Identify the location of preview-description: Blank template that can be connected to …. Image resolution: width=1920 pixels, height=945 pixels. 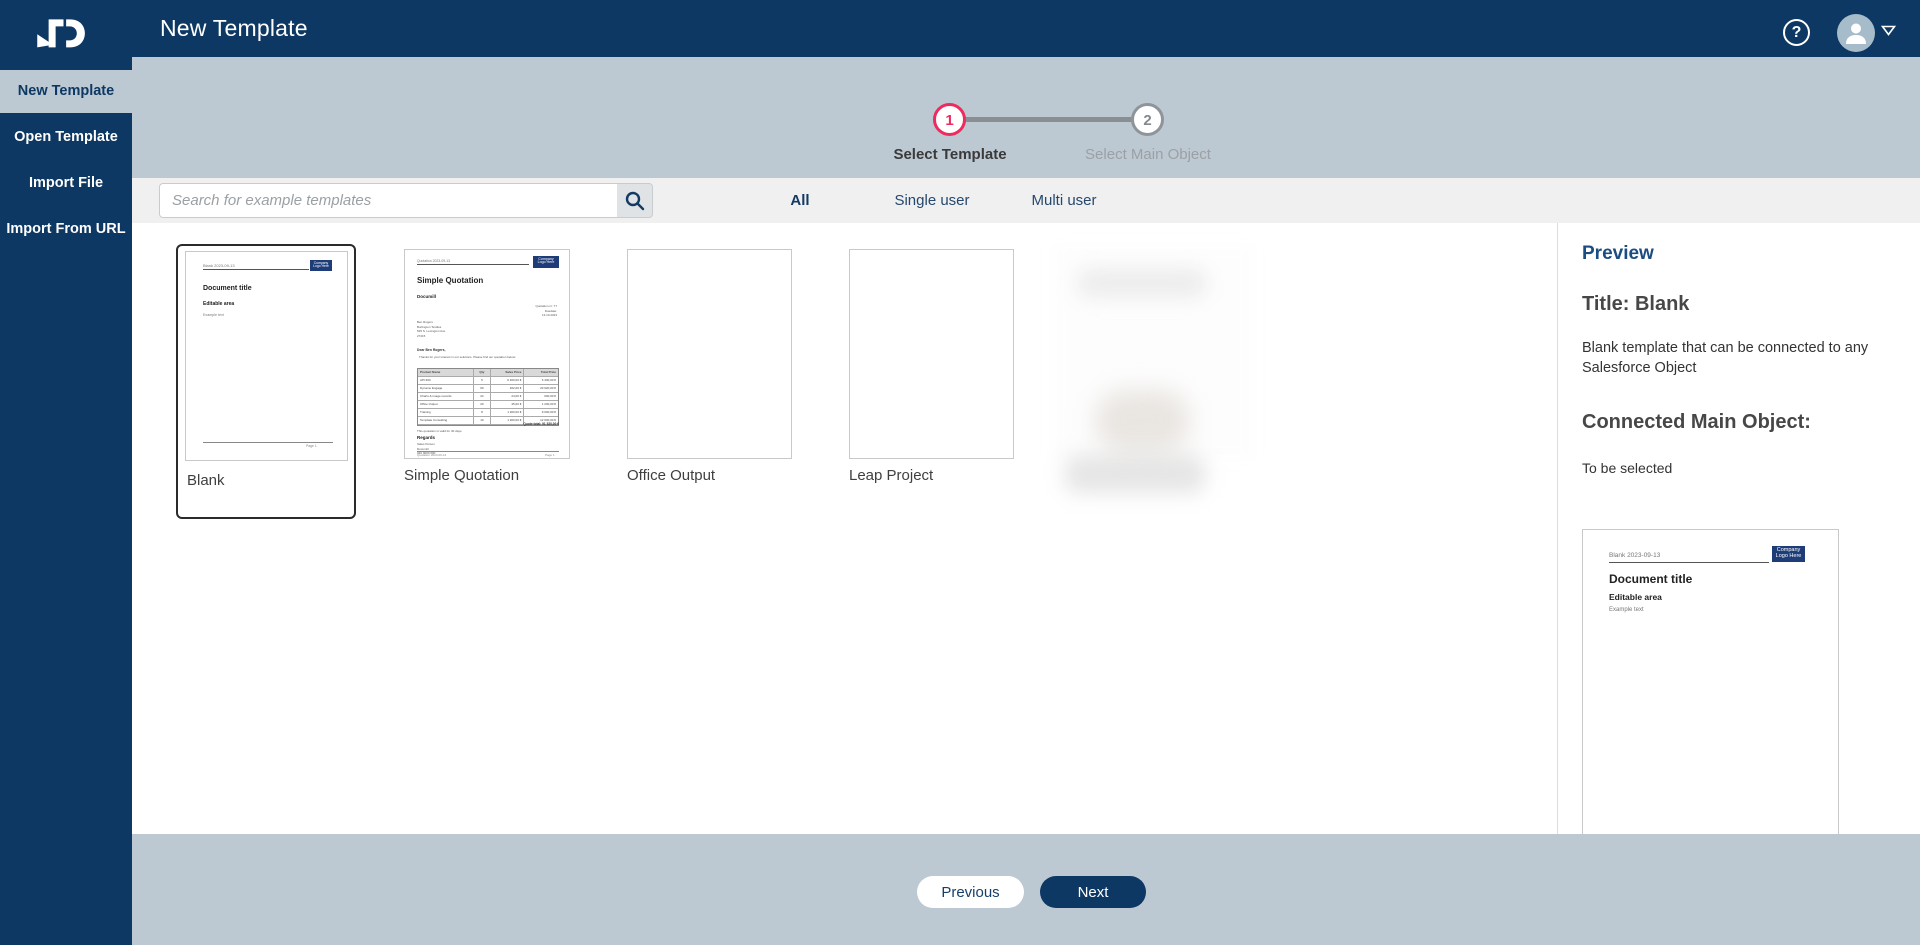
(1725, 358).